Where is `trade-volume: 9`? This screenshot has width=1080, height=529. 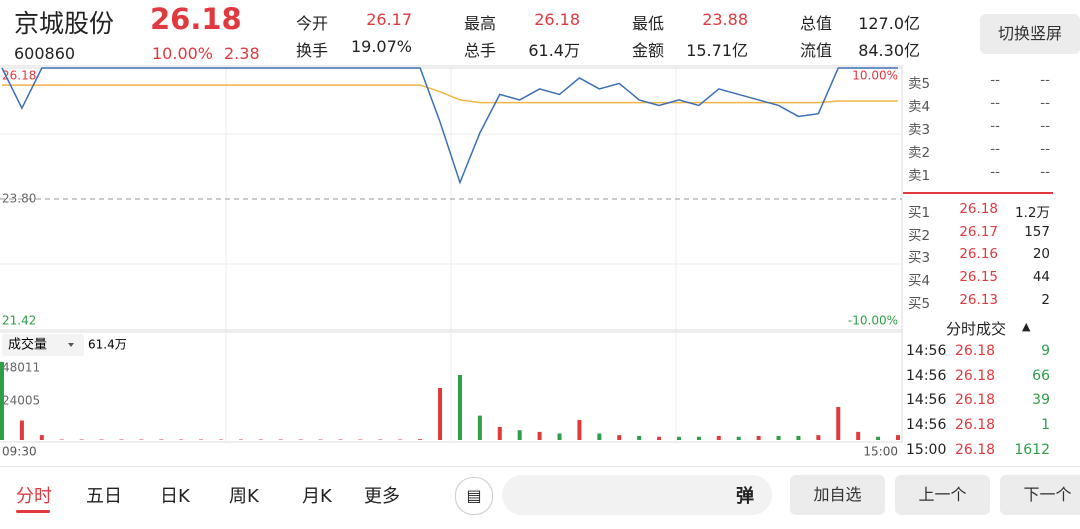
trade-volume: 9 is located at coordinates (1045, 351).